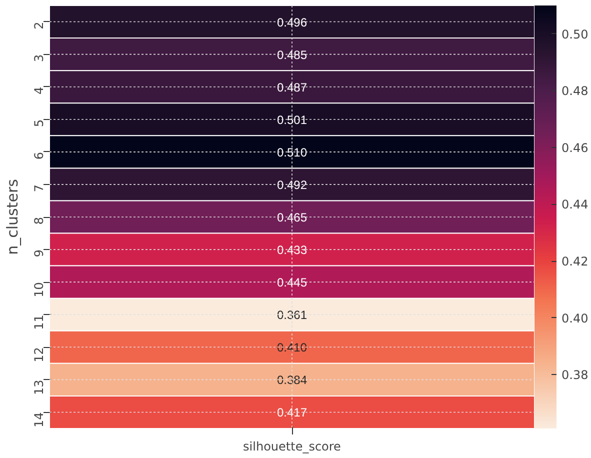  What do you see at coordinates (292, 55) in the screenshot?
I see `data-label: 0.485` at bounding box center [292, 55].